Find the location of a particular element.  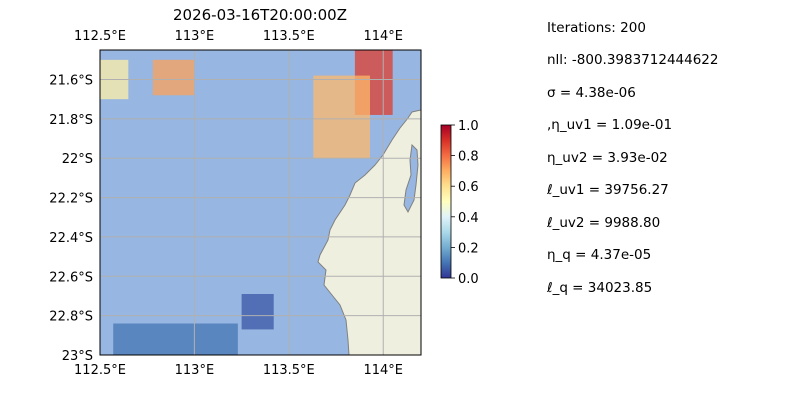

colorbar-ticks: 0.0 0.2 0.4 0.6 0.8 1.0 is located at coordinates (465, 203).